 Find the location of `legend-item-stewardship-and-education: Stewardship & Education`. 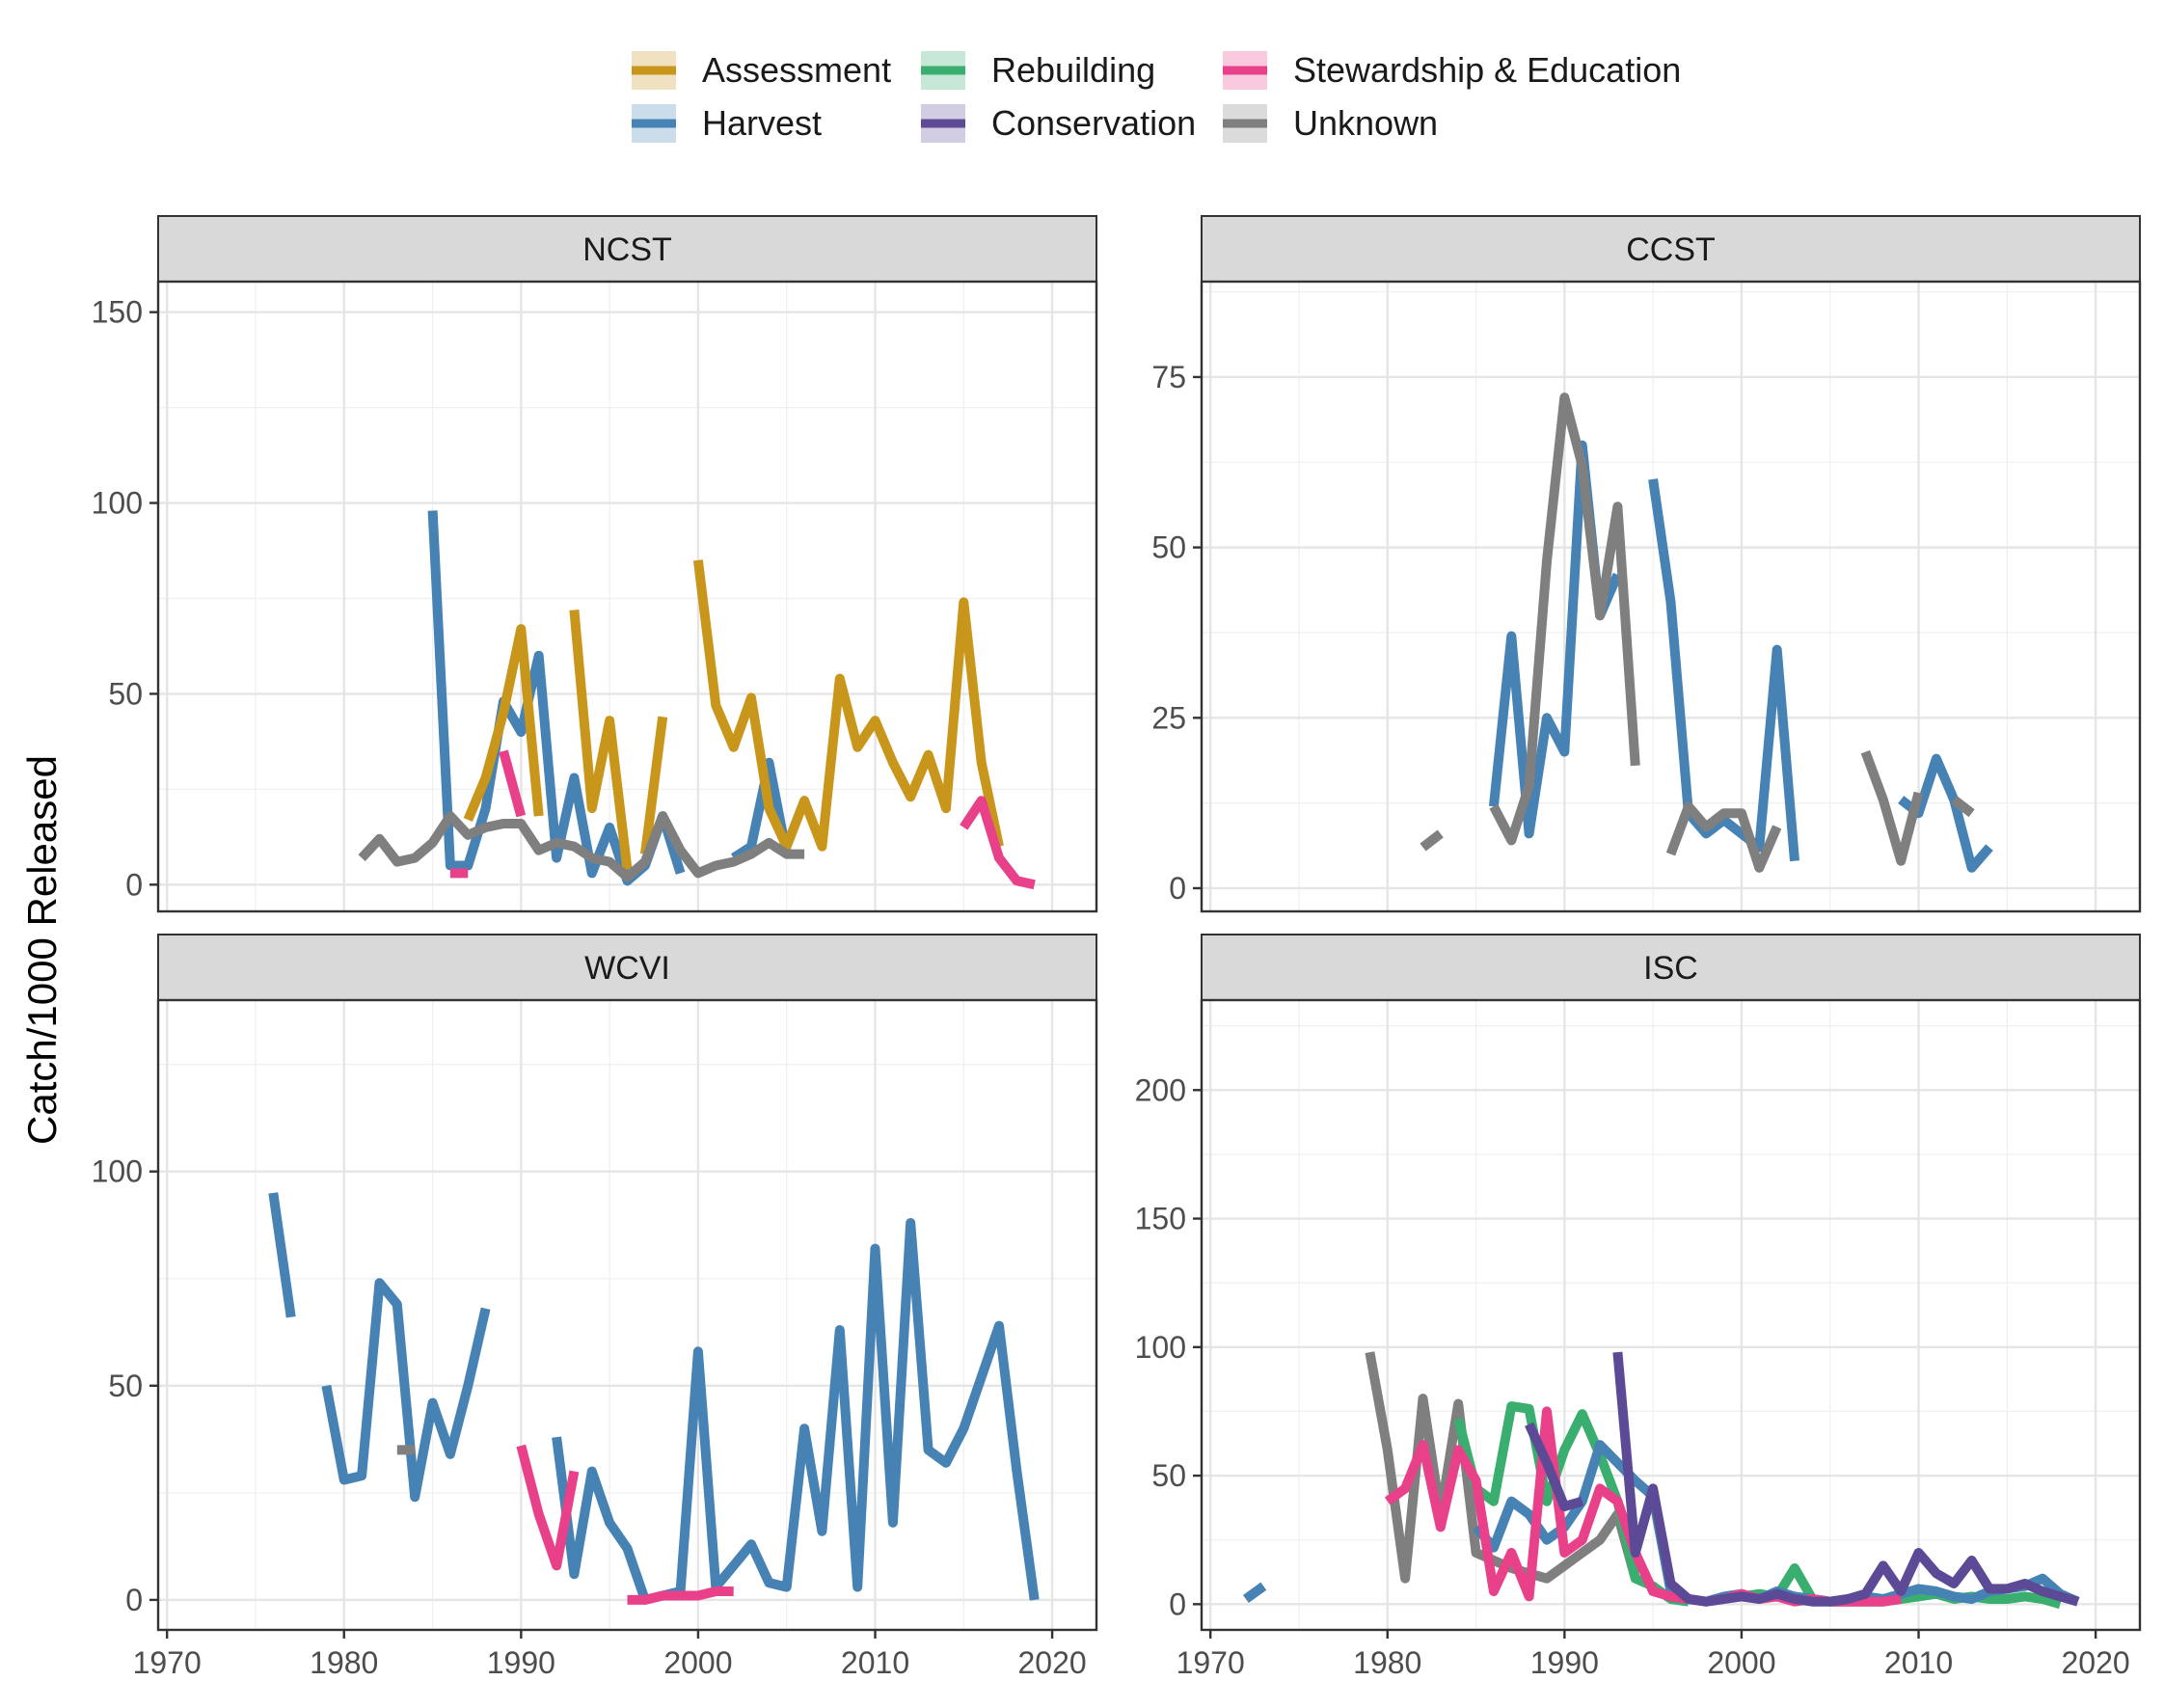

legend-item-stewardship-and-education: Stewardship & Education is located at coordinates (1452, 70).